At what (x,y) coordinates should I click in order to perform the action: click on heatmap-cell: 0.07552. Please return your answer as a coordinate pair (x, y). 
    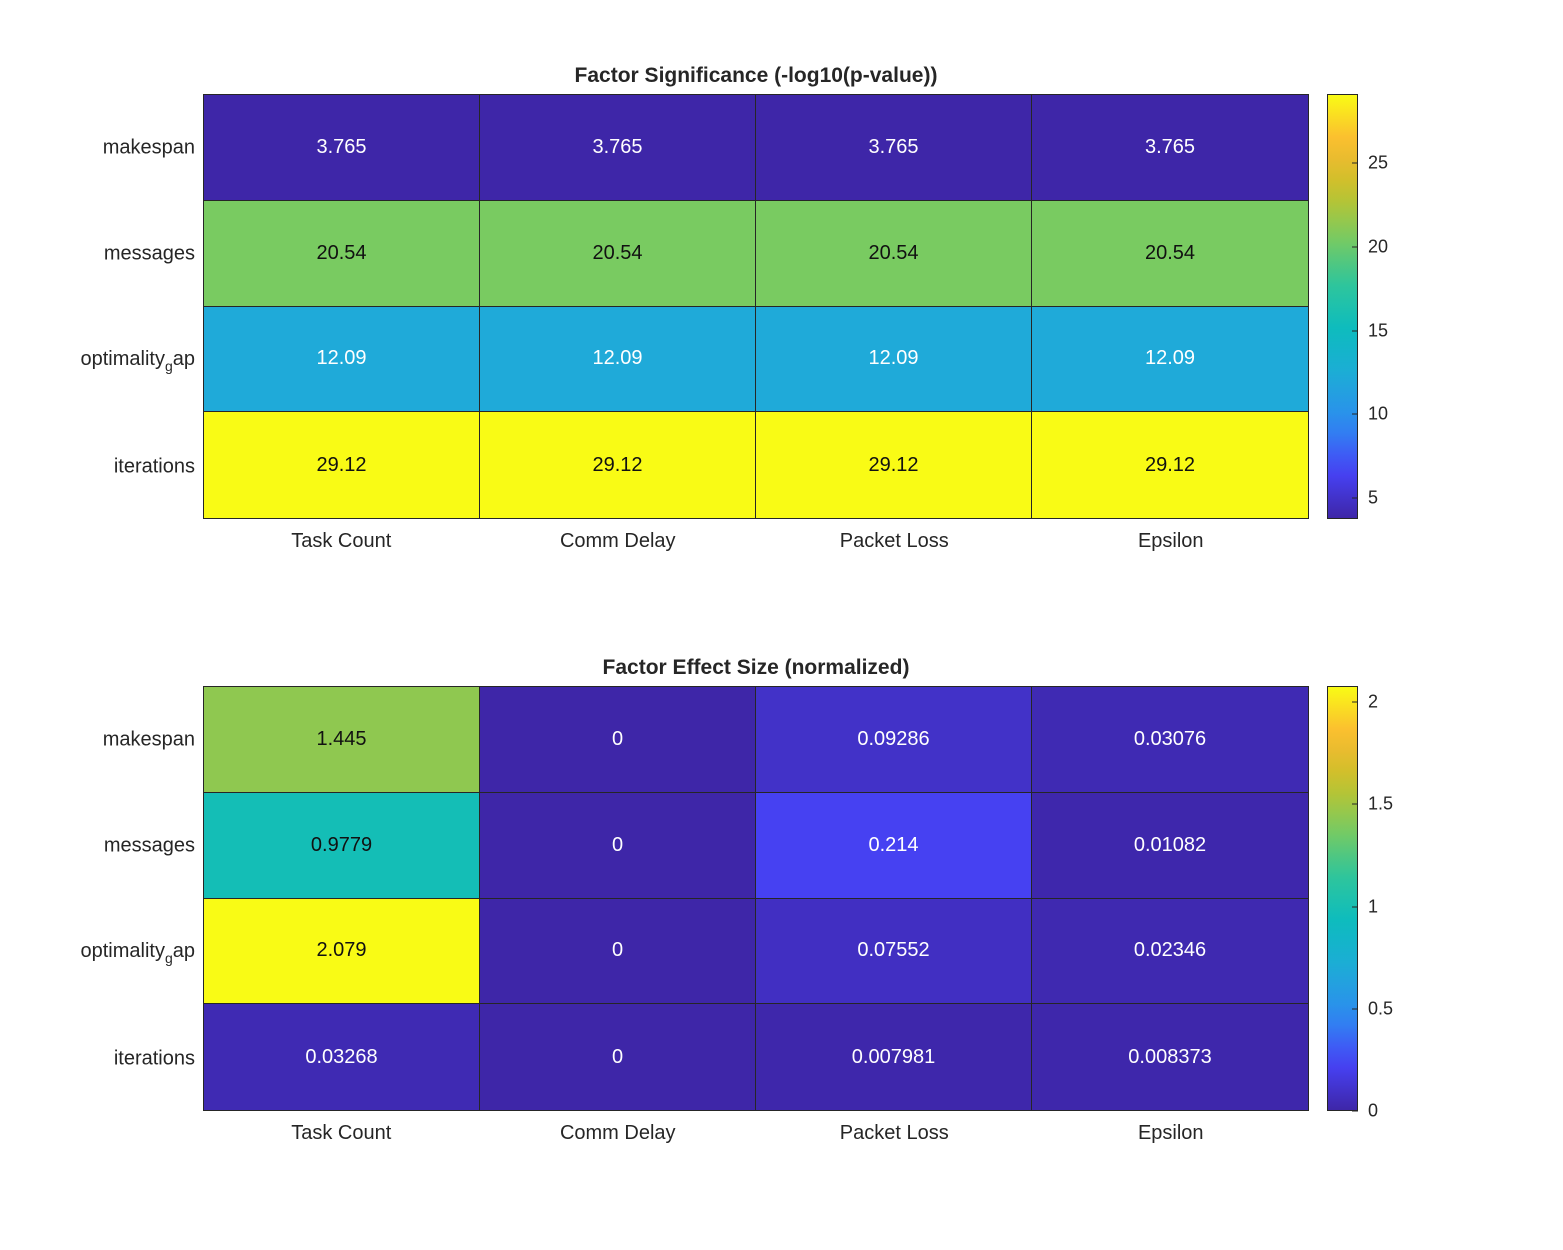
    Looking at the image, I should click on (894, 951).